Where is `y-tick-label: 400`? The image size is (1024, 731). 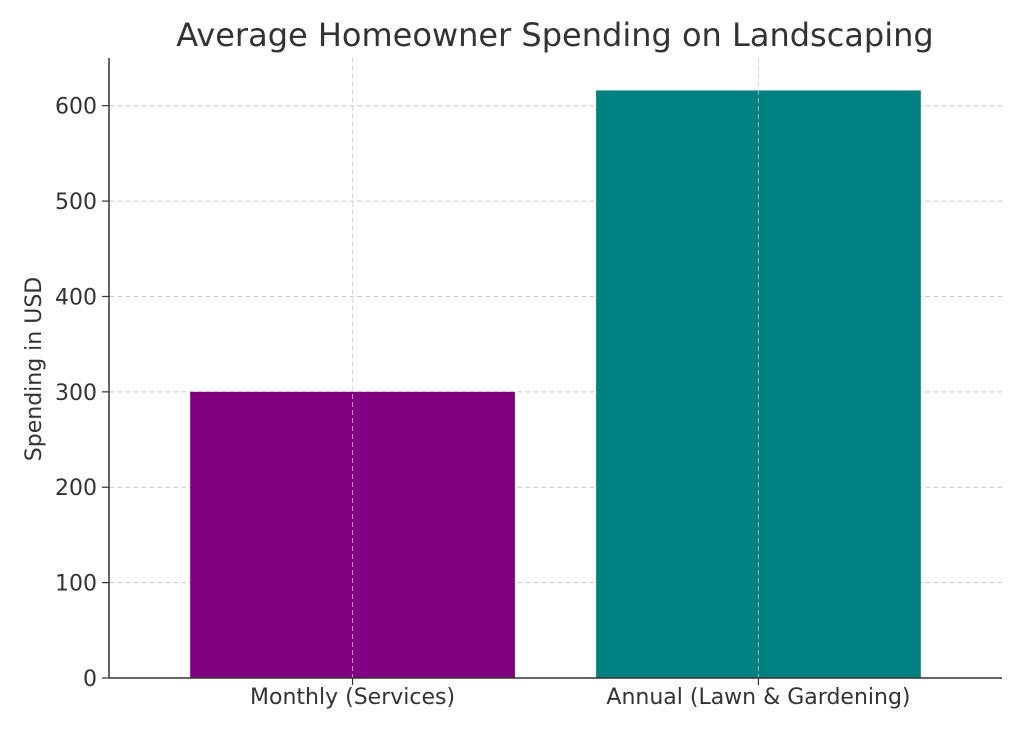 y-tick-label: 400 is located at coordinates (76, 297).